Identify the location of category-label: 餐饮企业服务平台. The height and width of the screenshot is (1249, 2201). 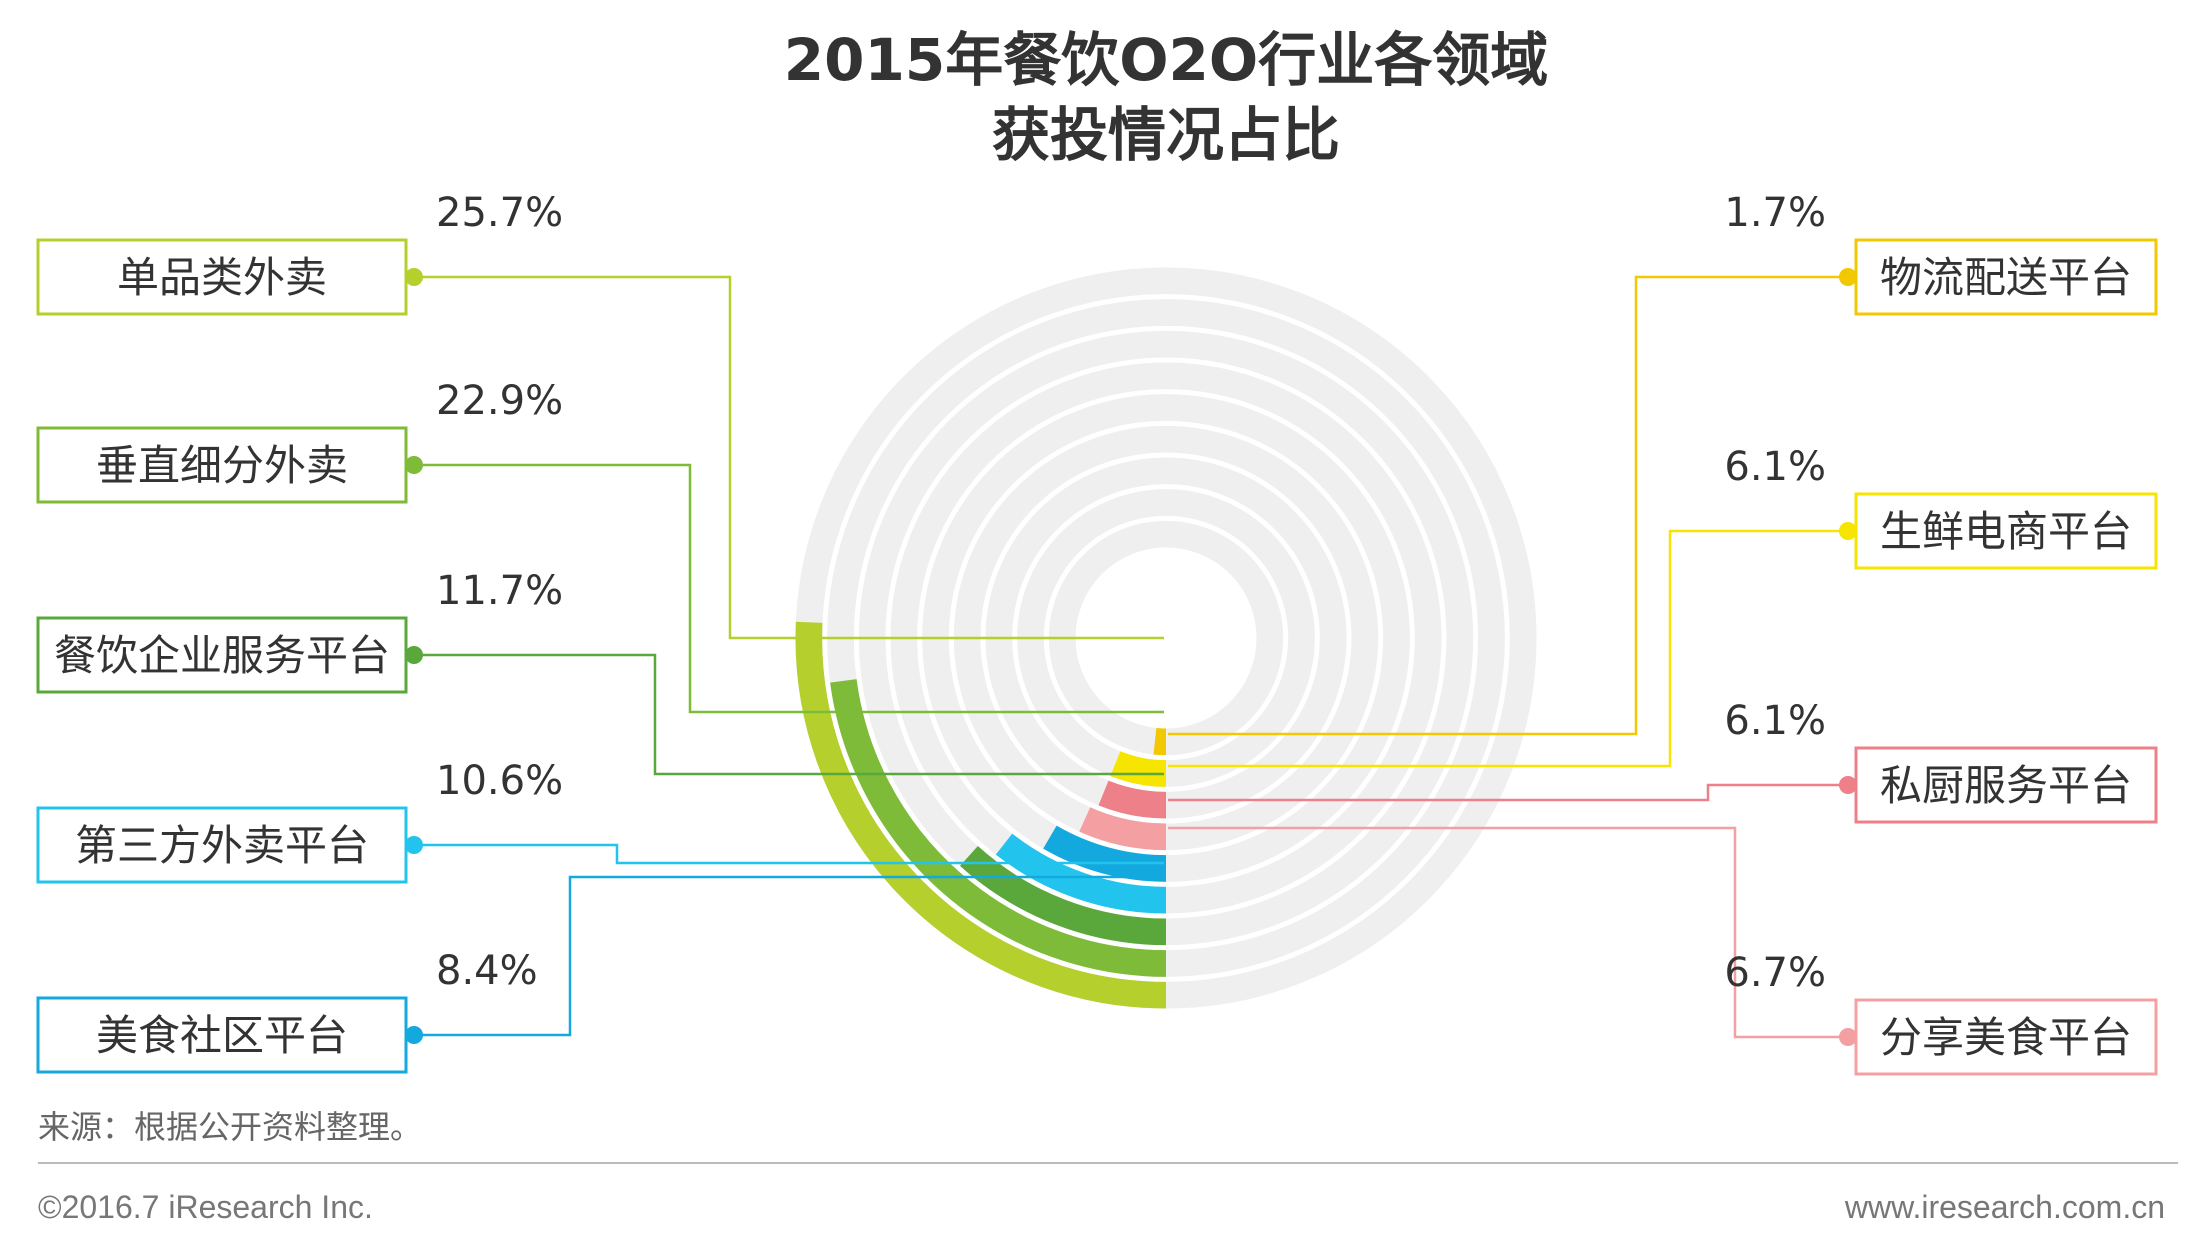
(222, 655).